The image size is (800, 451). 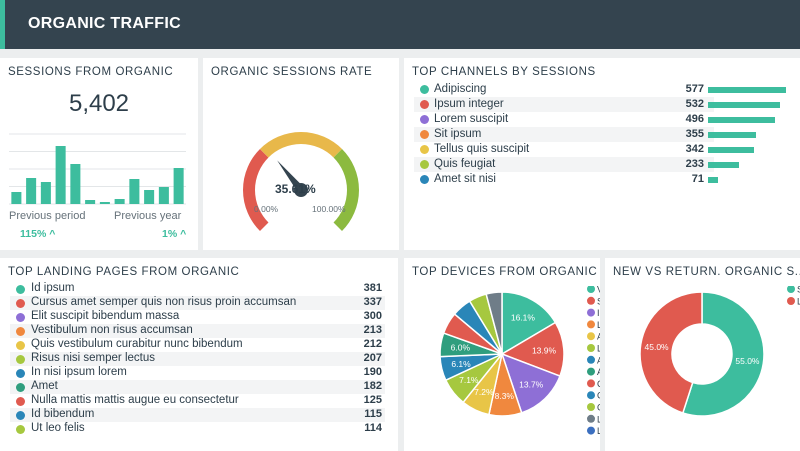 I want to click on landing-title: TOP LANDING PAGES FROM ORGANIC, so click(x=124, y=272).